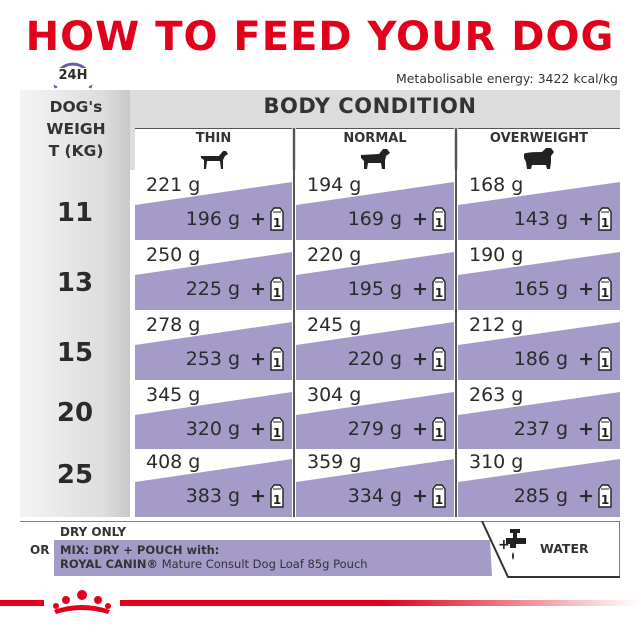 This screenshot has width=640, height=640. What do you see at coordinates (539, 346) in the screenshot?
I see `feeding-cell: 212 g 186 g +1` at bounding box center [539, 346].